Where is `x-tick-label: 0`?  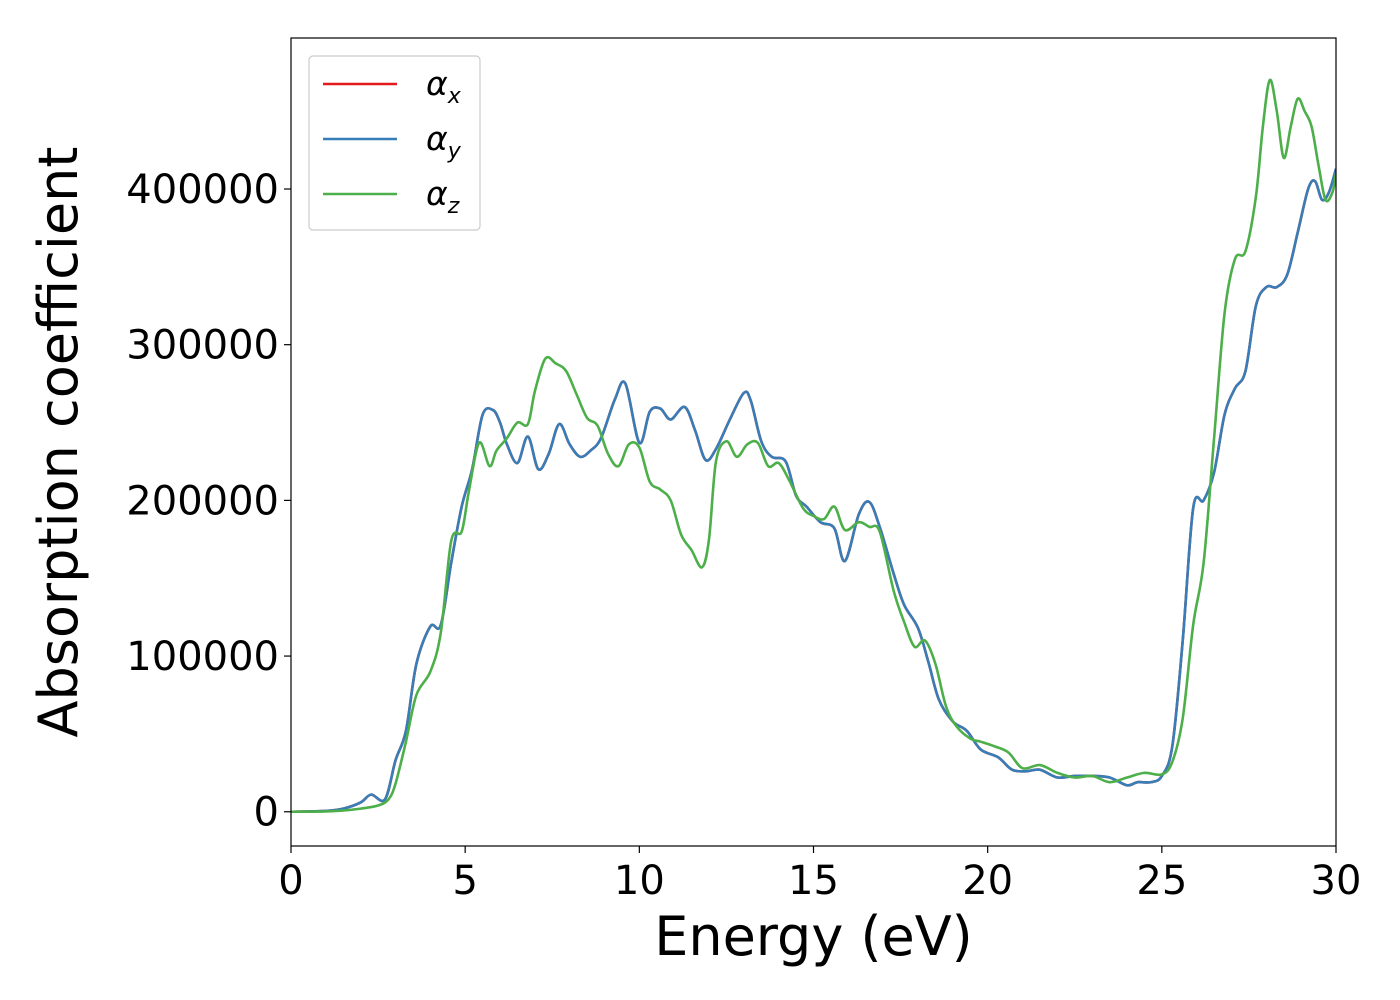
x-tick-label: 0 is located at coordinates (290, 881).